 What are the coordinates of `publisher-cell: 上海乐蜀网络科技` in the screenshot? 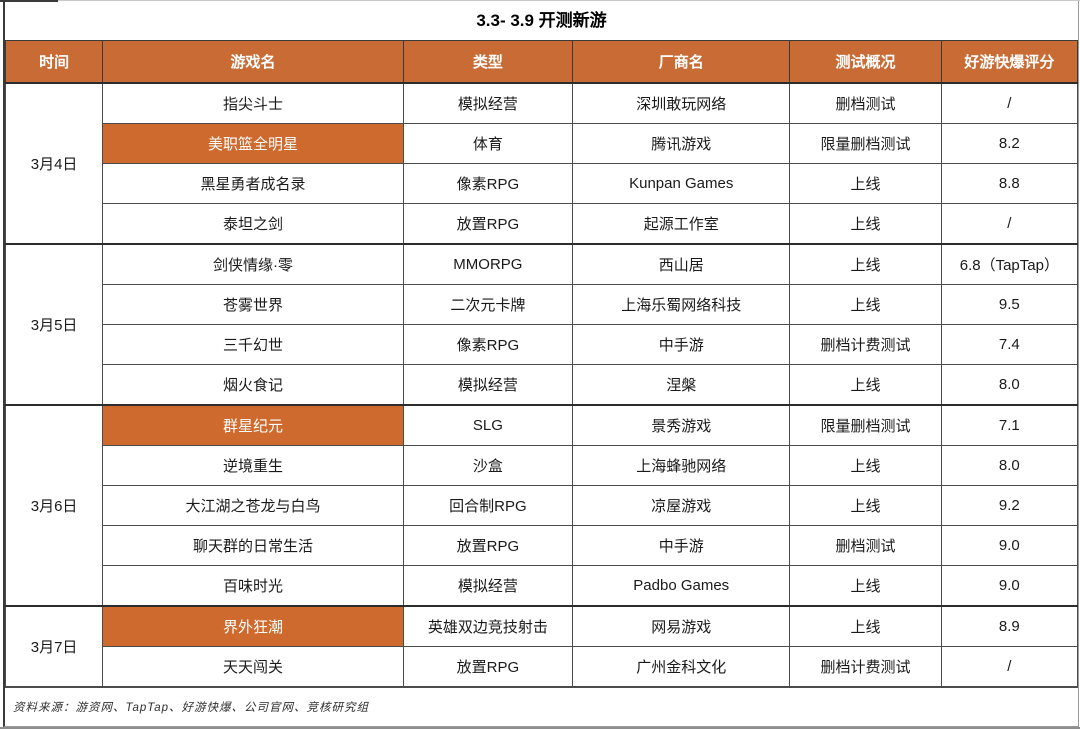 It's located at (681, 304).